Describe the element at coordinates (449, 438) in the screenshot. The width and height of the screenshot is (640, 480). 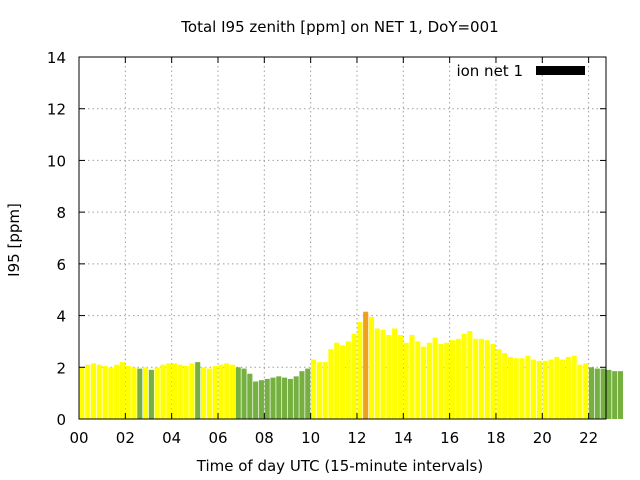
I see `x-tick-label: 16` at that location.